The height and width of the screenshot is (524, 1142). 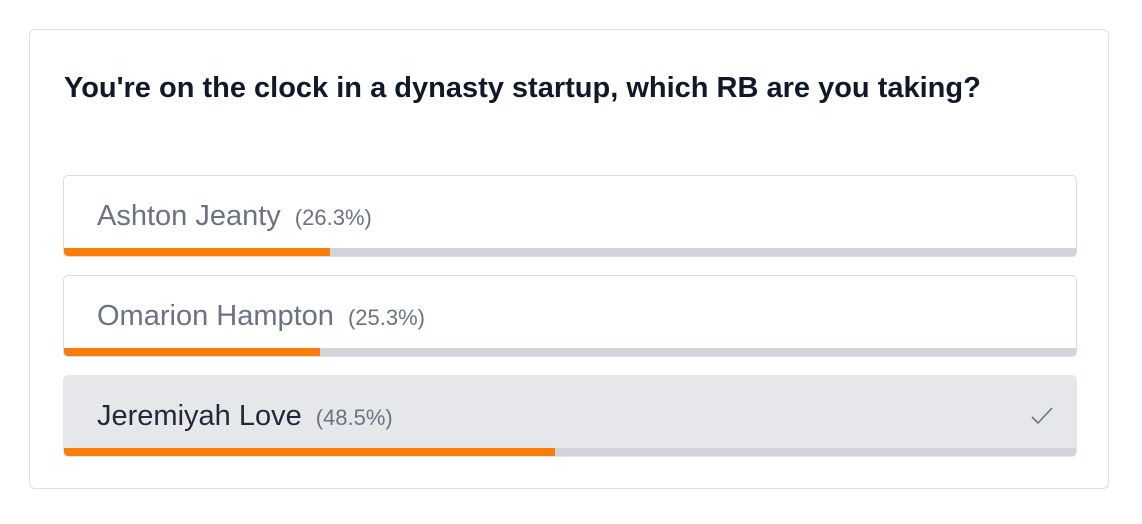 What do you see at coordinates (354, 417) in the screenshot?
I see `option-percent: (48.5%)` at bounding box center [354, 417].